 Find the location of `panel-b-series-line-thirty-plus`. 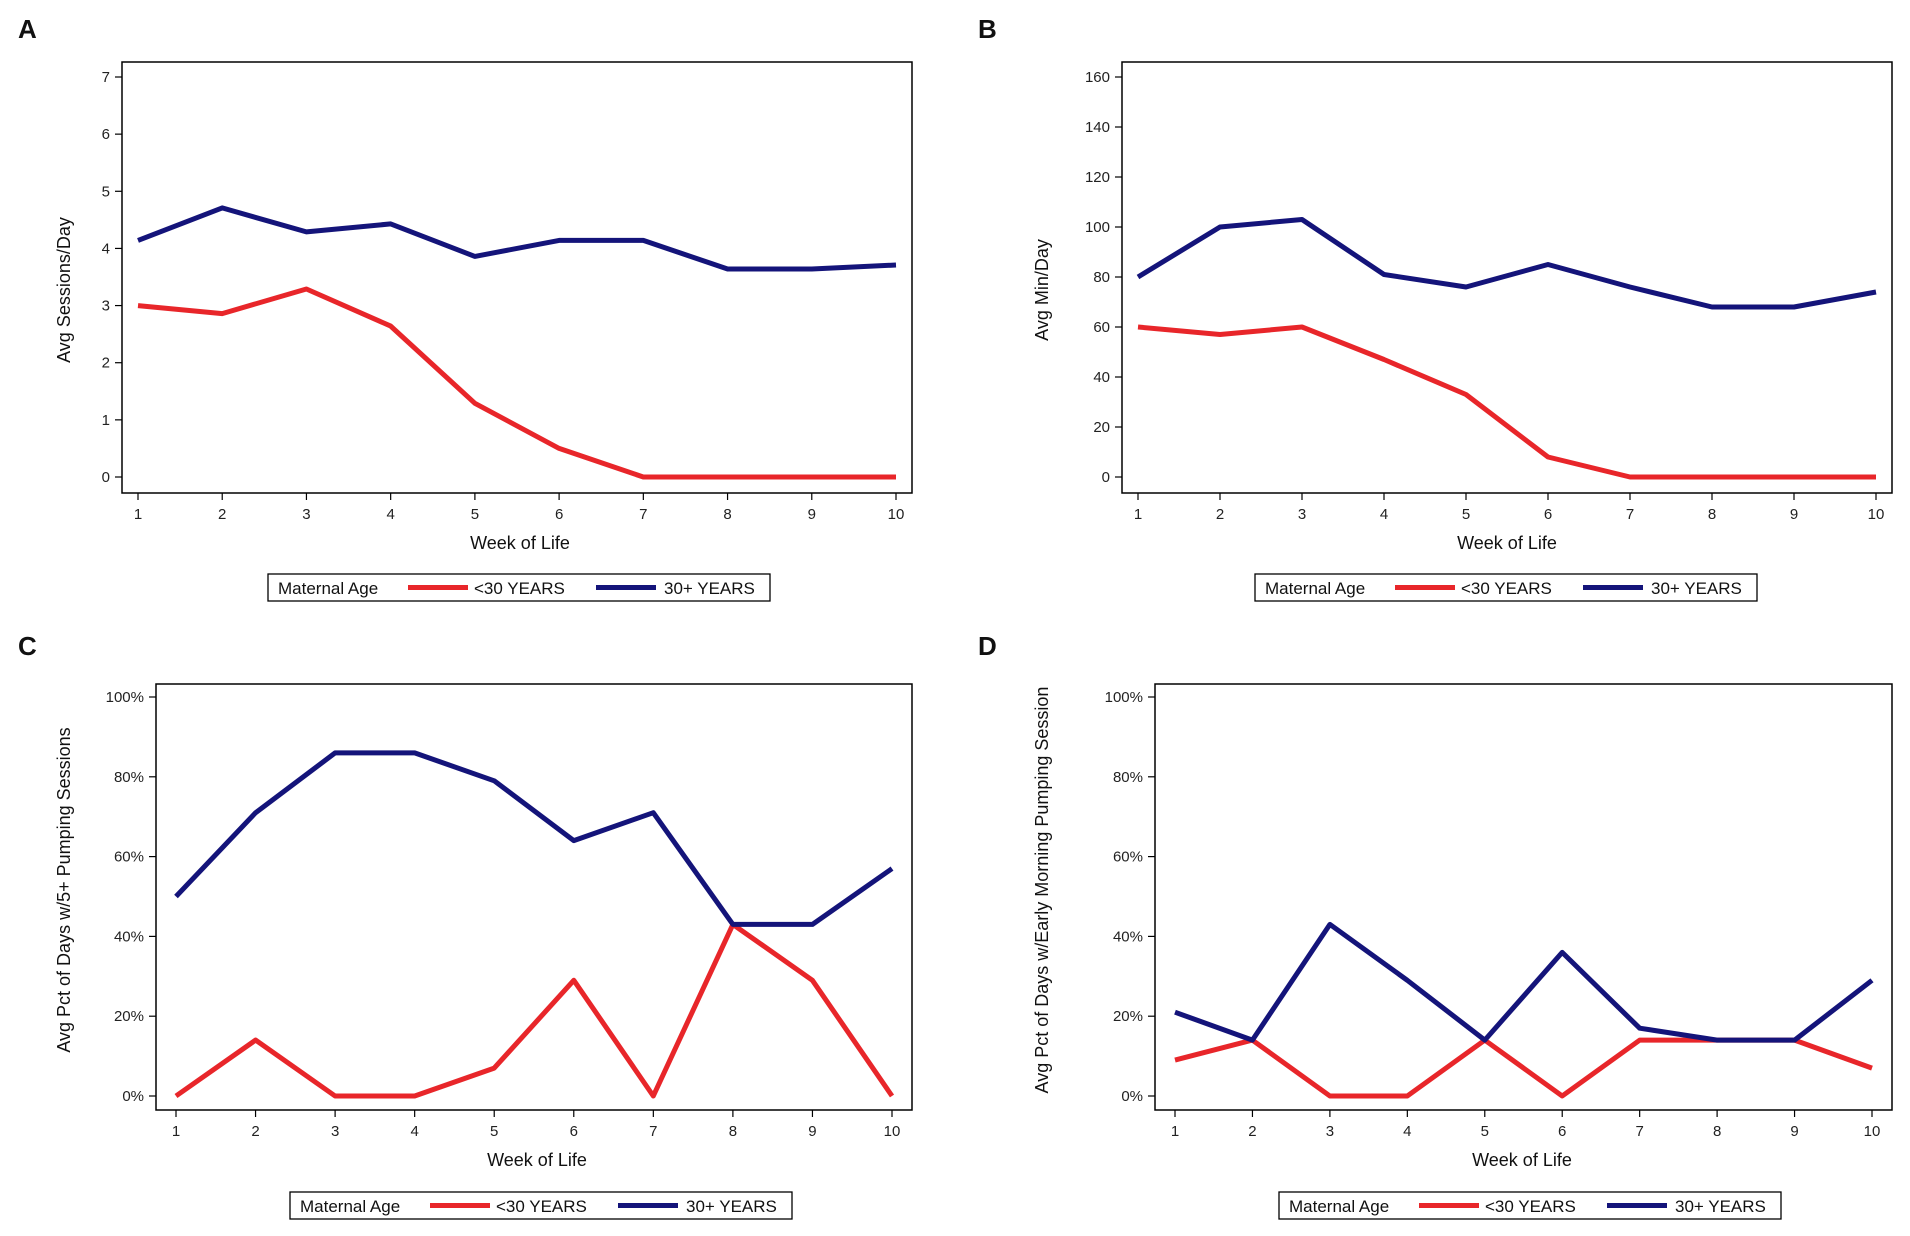

panel-b-series-line-thirty-plus is located at coordinates (1506, 263).